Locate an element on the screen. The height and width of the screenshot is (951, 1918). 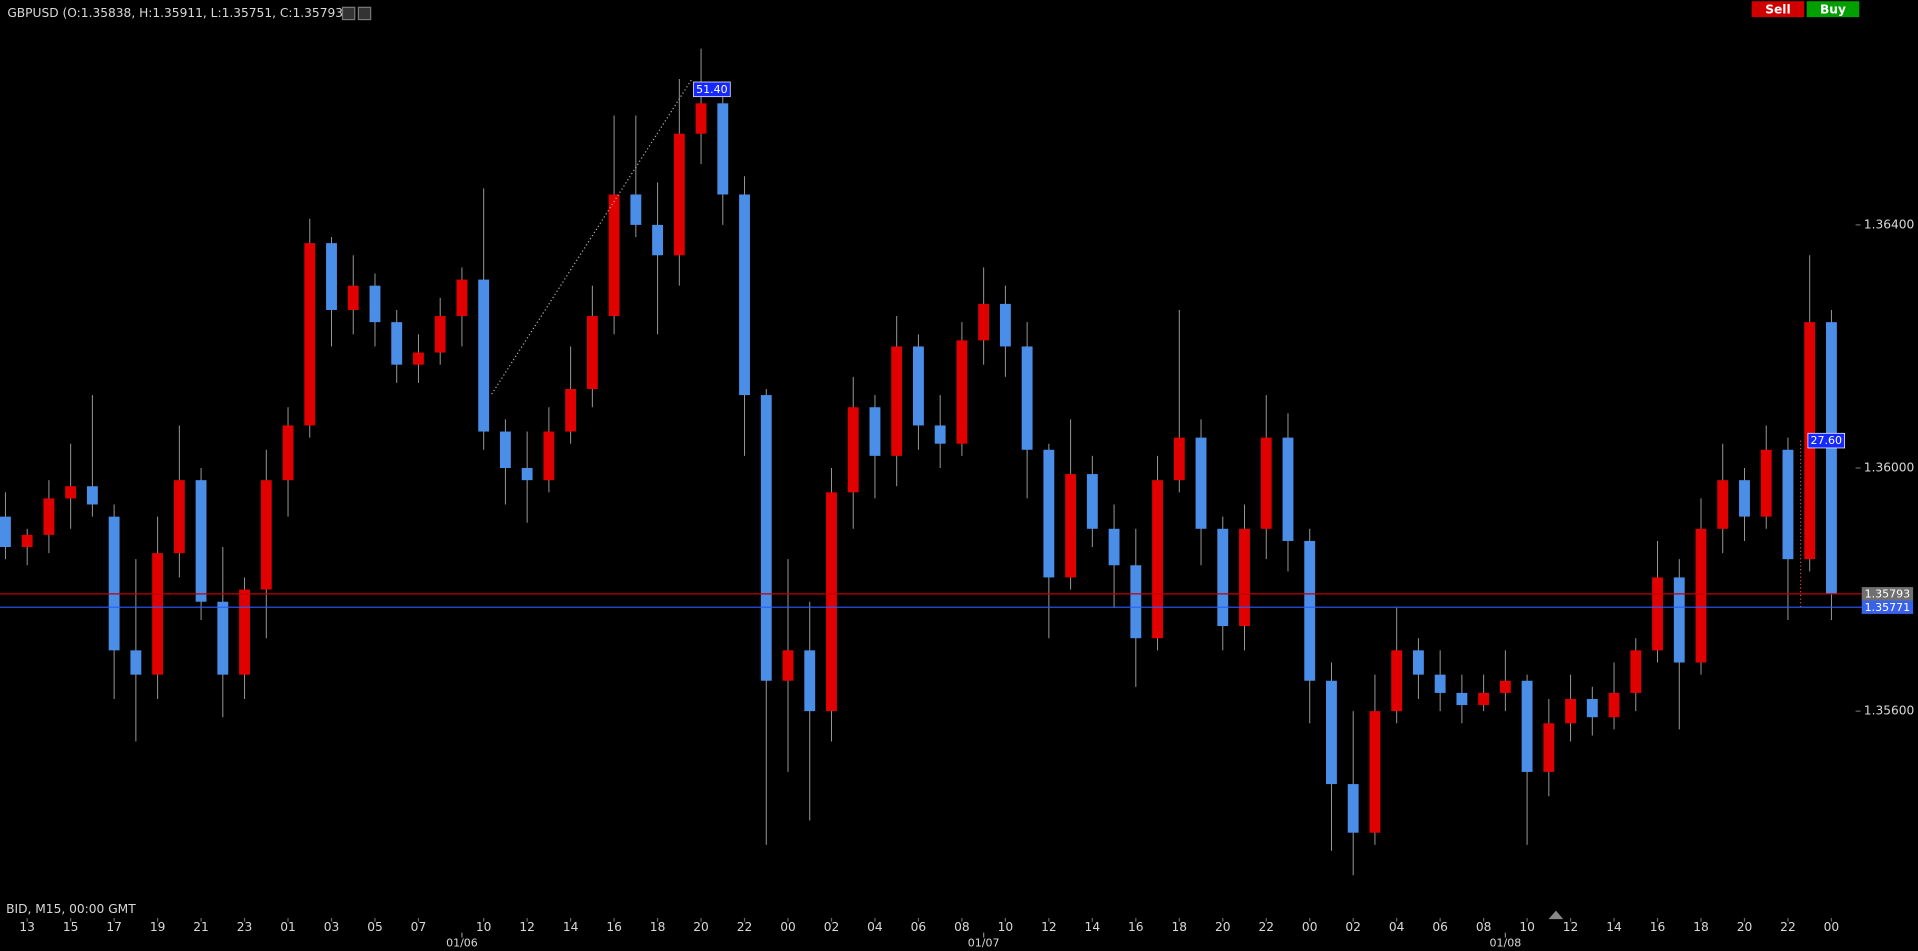
y-tick-label: 1.36000 is located at coordinates (1889, 468).